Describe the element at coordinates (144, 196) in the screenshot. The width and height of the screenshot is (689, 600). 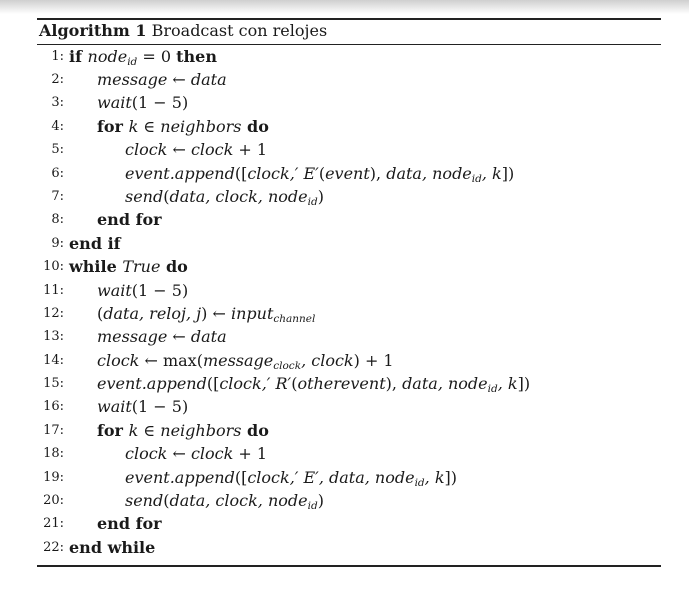
I see `code-token: send` at that location.